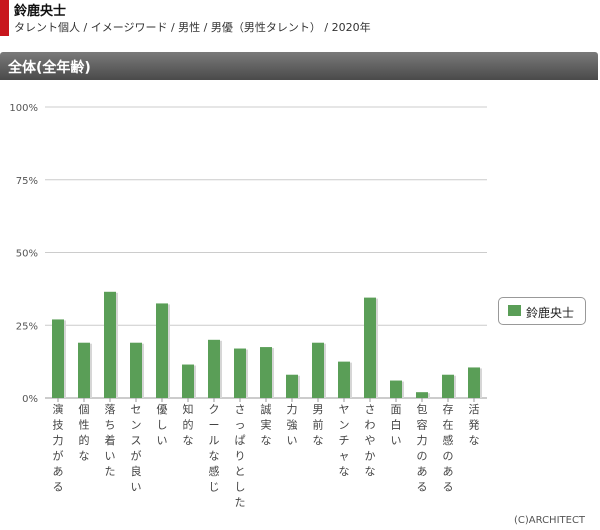 The image size is (600, 530). I want to click on x-tick-label: 優しい, so click(162, 425).